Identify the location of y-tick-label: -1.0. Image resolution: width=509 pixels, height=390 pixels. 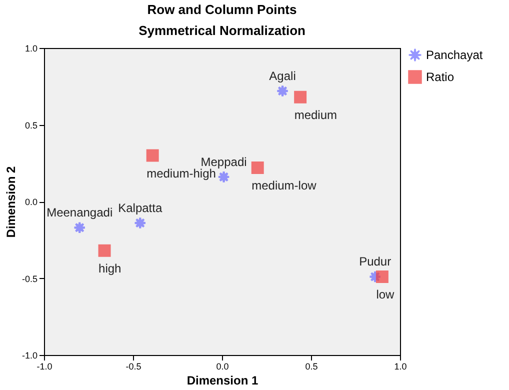
(30, 355).